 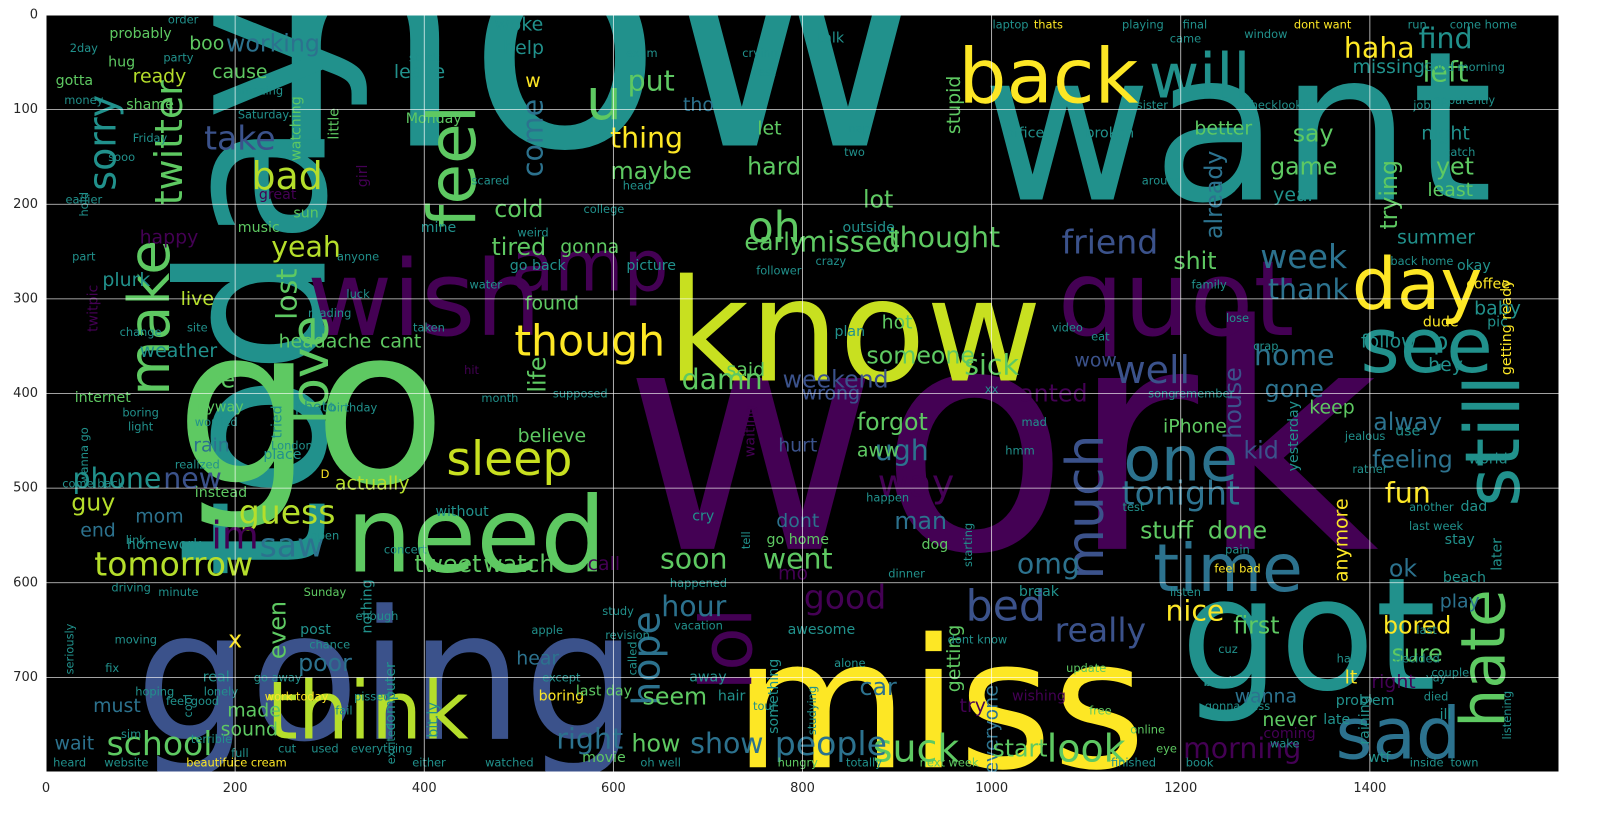 I want to click on word-work-today: work today, so click(x=297, y=696).